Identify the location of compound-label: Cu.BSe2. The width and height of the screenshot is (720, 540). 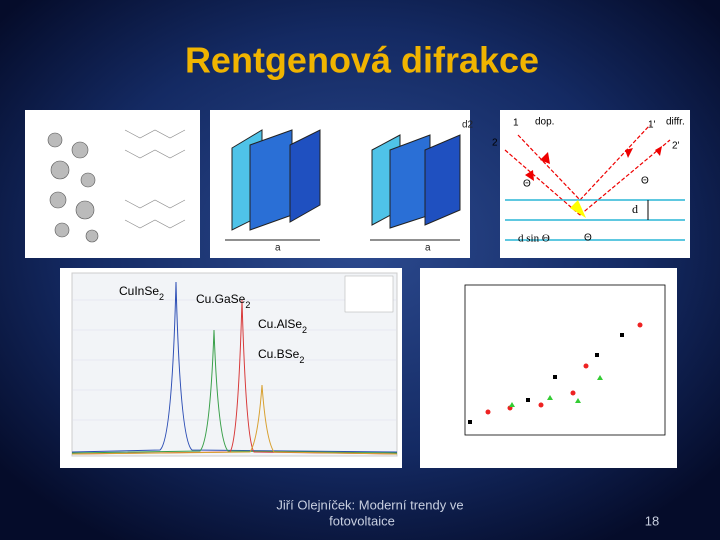
(281, 356).